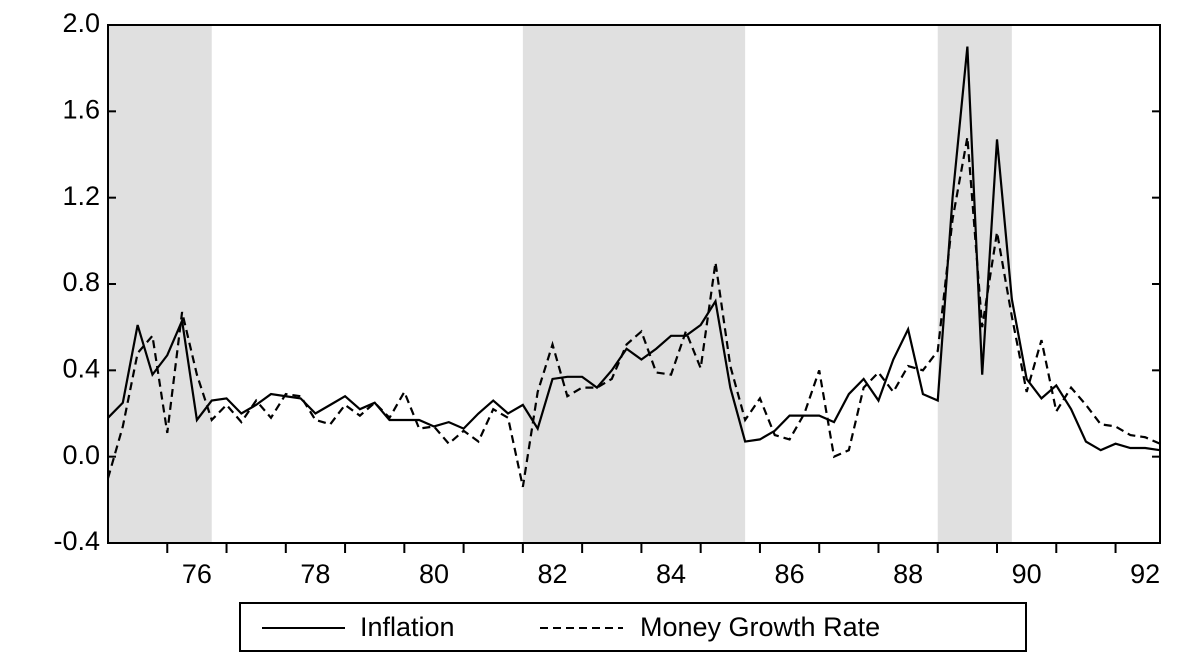 Image resolution: width=1179 pixels, height=659 pixels. What do you see at coordinates (81, 282) in the screenshot?
I see `y-tick-label: 0.8` at bounding box center [81, 282].